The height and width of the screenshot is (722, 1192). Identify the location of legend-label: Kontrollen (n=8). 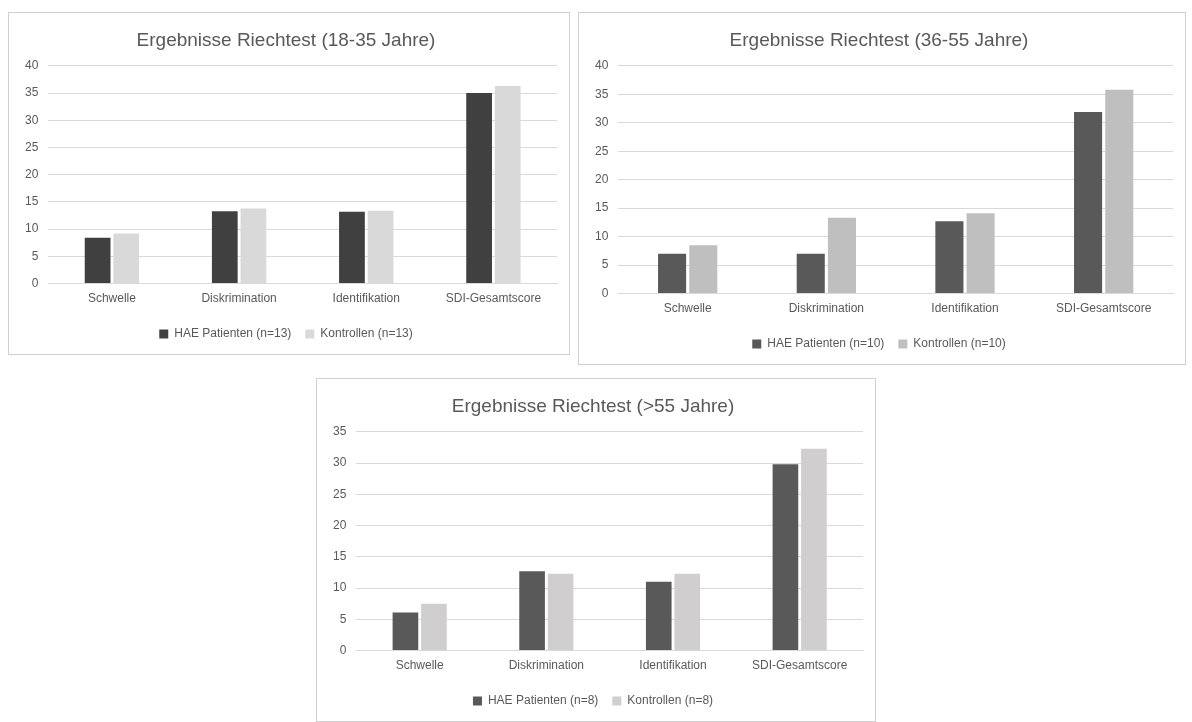
(670, 700).